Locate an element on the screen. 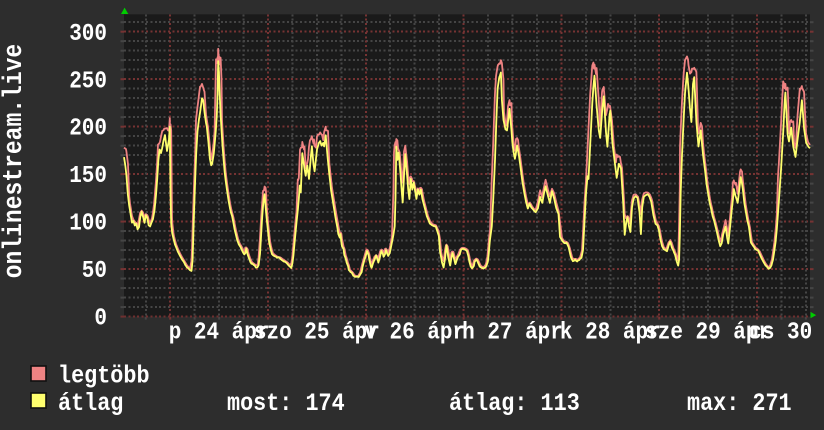 This screenshot has width=824, height=430. svg-text: most: 174 is located at coordinates (286, 404).